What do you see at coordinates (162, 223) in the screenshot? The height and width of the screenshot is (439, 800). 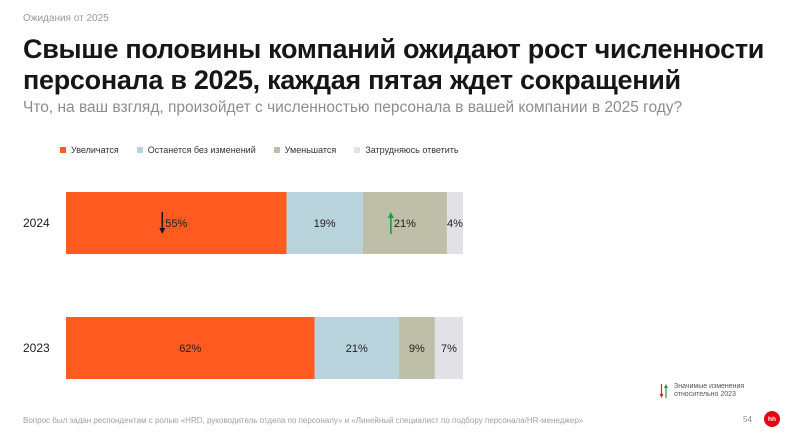 I see `arrow-down-increase-2024` at bounding box center [162, 223].